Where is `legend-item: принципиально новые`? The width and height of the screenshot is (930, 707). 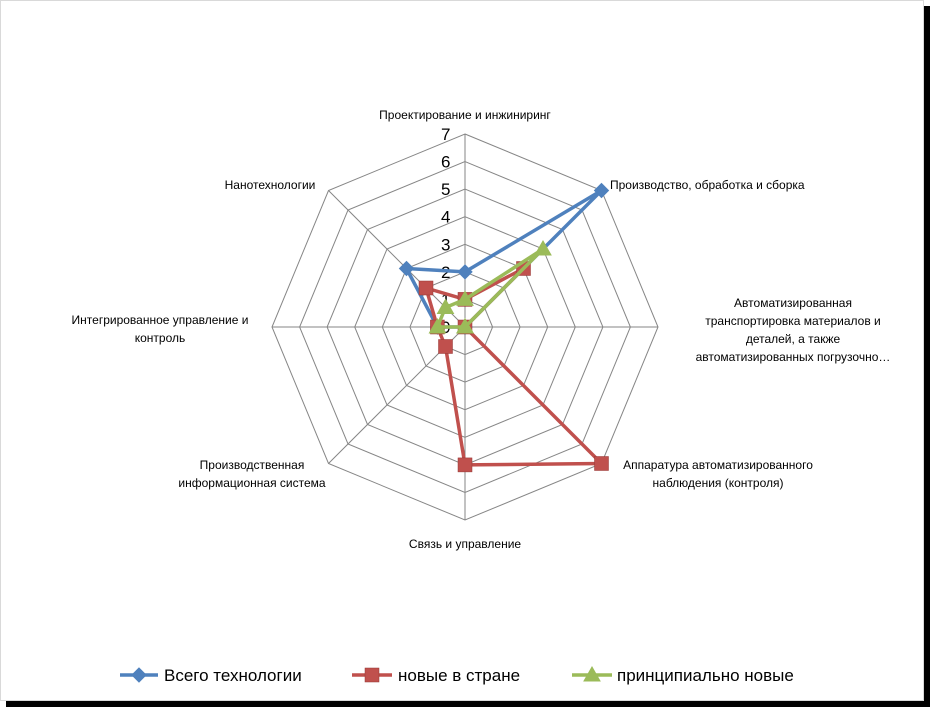
legend-item: принципиально новые is located at coordinates (683, 675).